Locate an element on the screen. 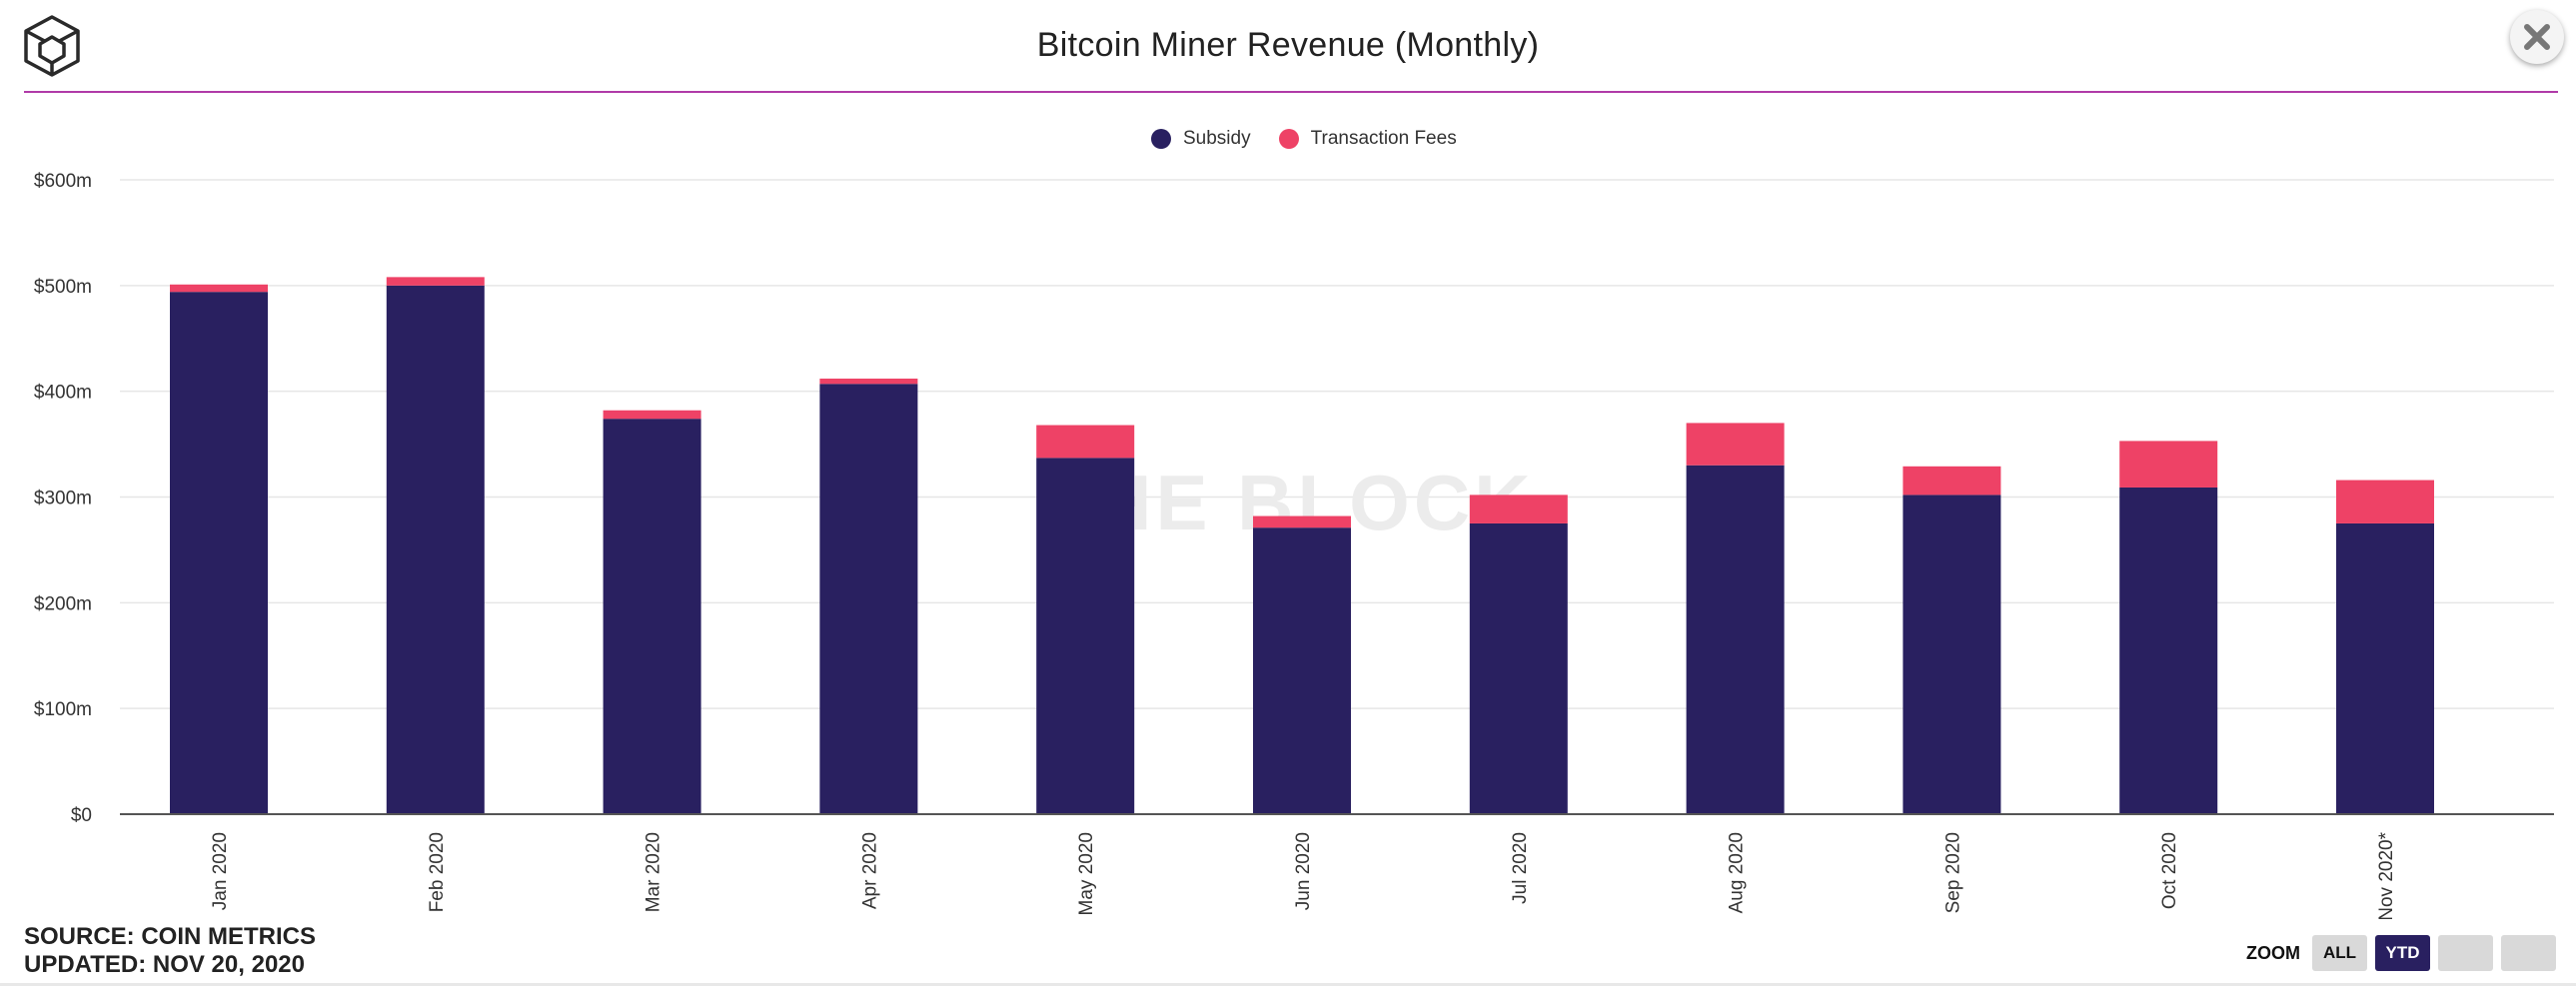 Image resolution: width=2576 pixels, height=1005 pixels. y-tick-label-100: $100m is located at coordinates (63, 709).